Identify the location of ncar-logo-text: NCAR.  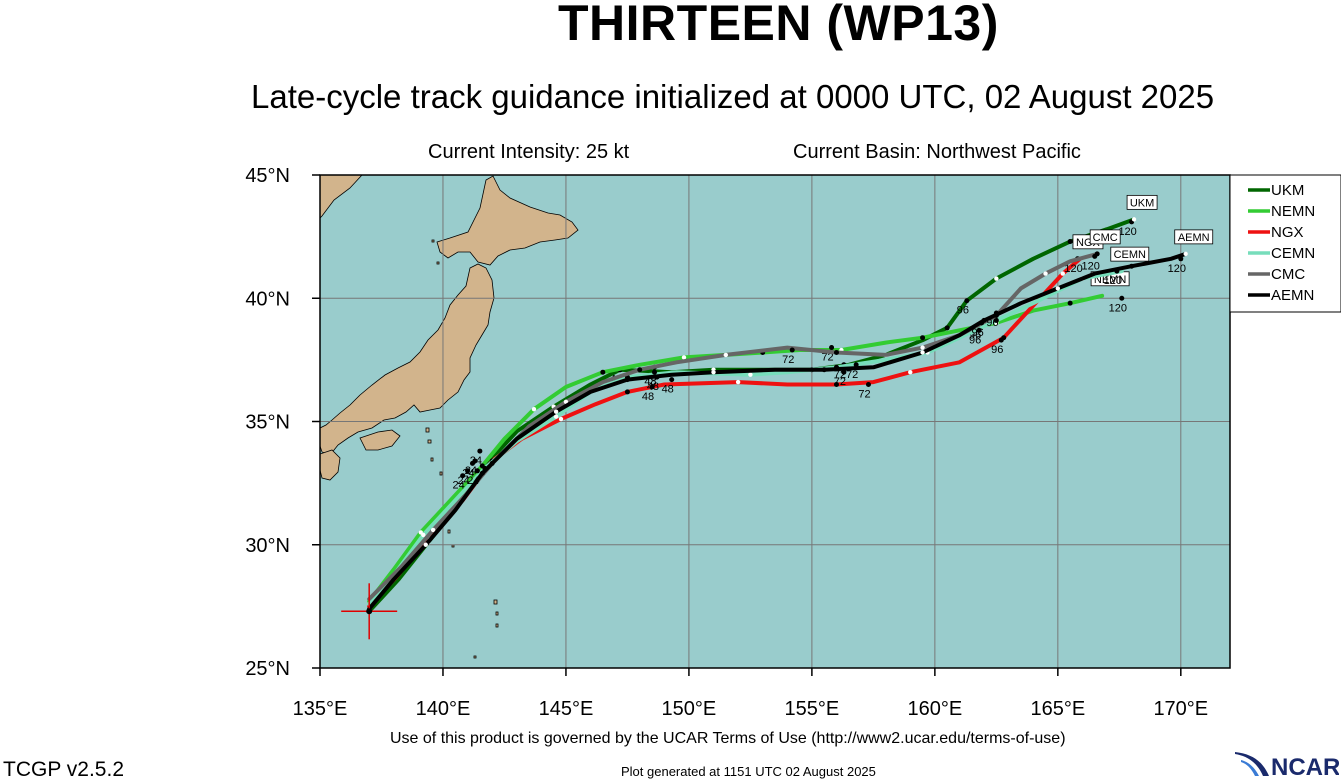
(1305, 766).